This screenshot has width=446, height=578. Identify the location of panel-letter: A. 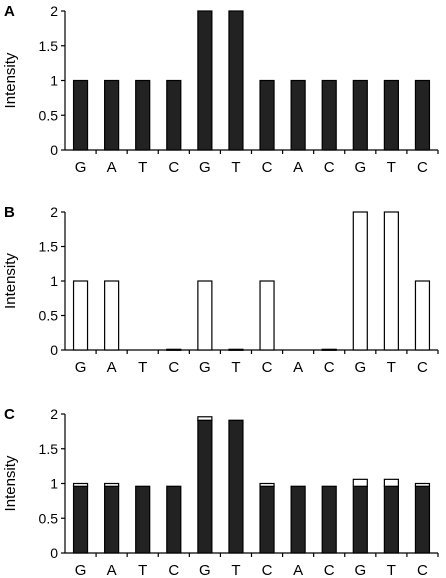
(9, 11).